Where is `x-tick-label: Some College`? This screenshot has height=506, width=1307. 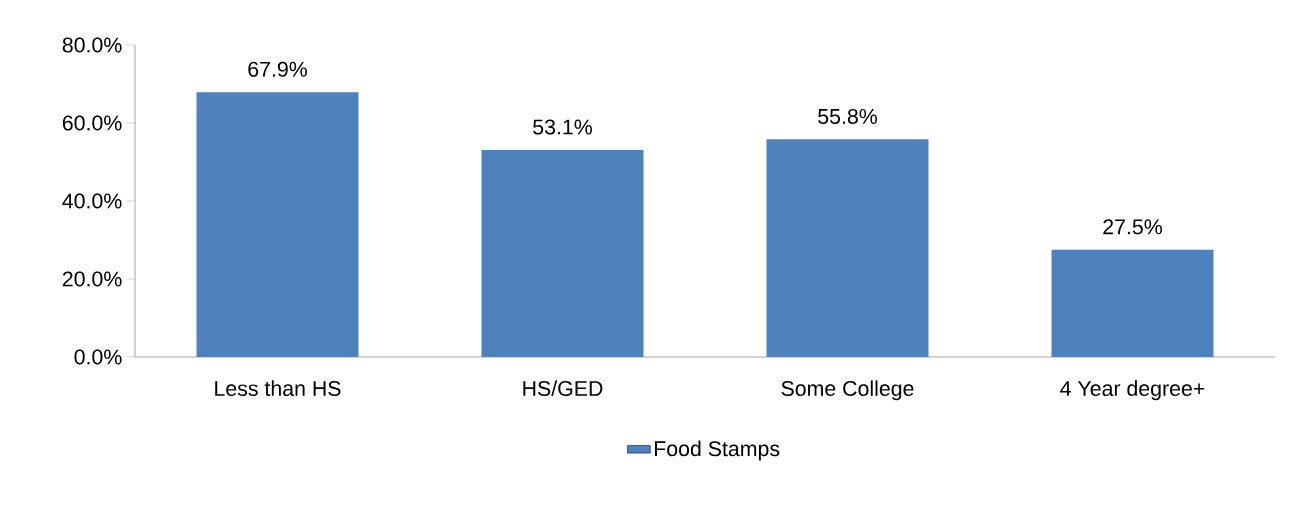 x-tick-label: Some College is located at coordinates (847, 390).